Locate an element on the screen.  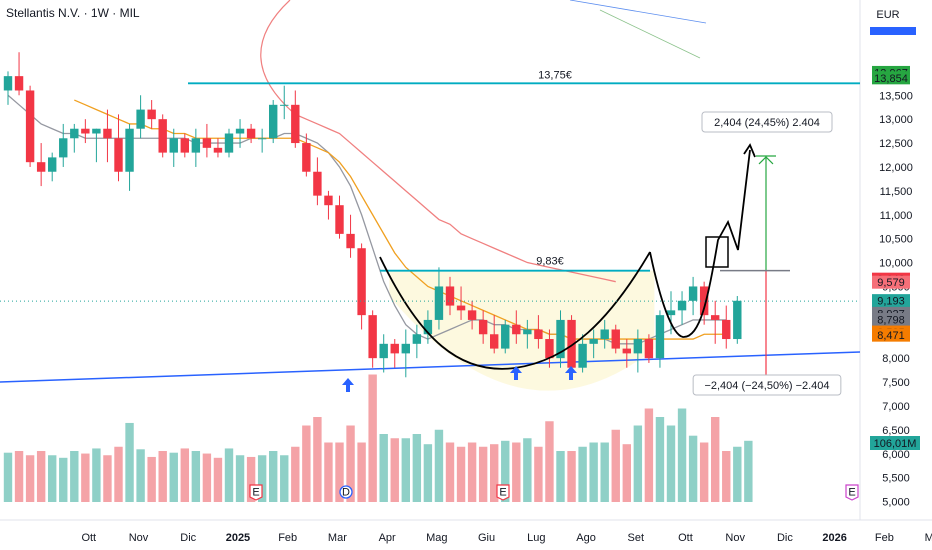
price-tag-blue is located at coordinates (893, 31).